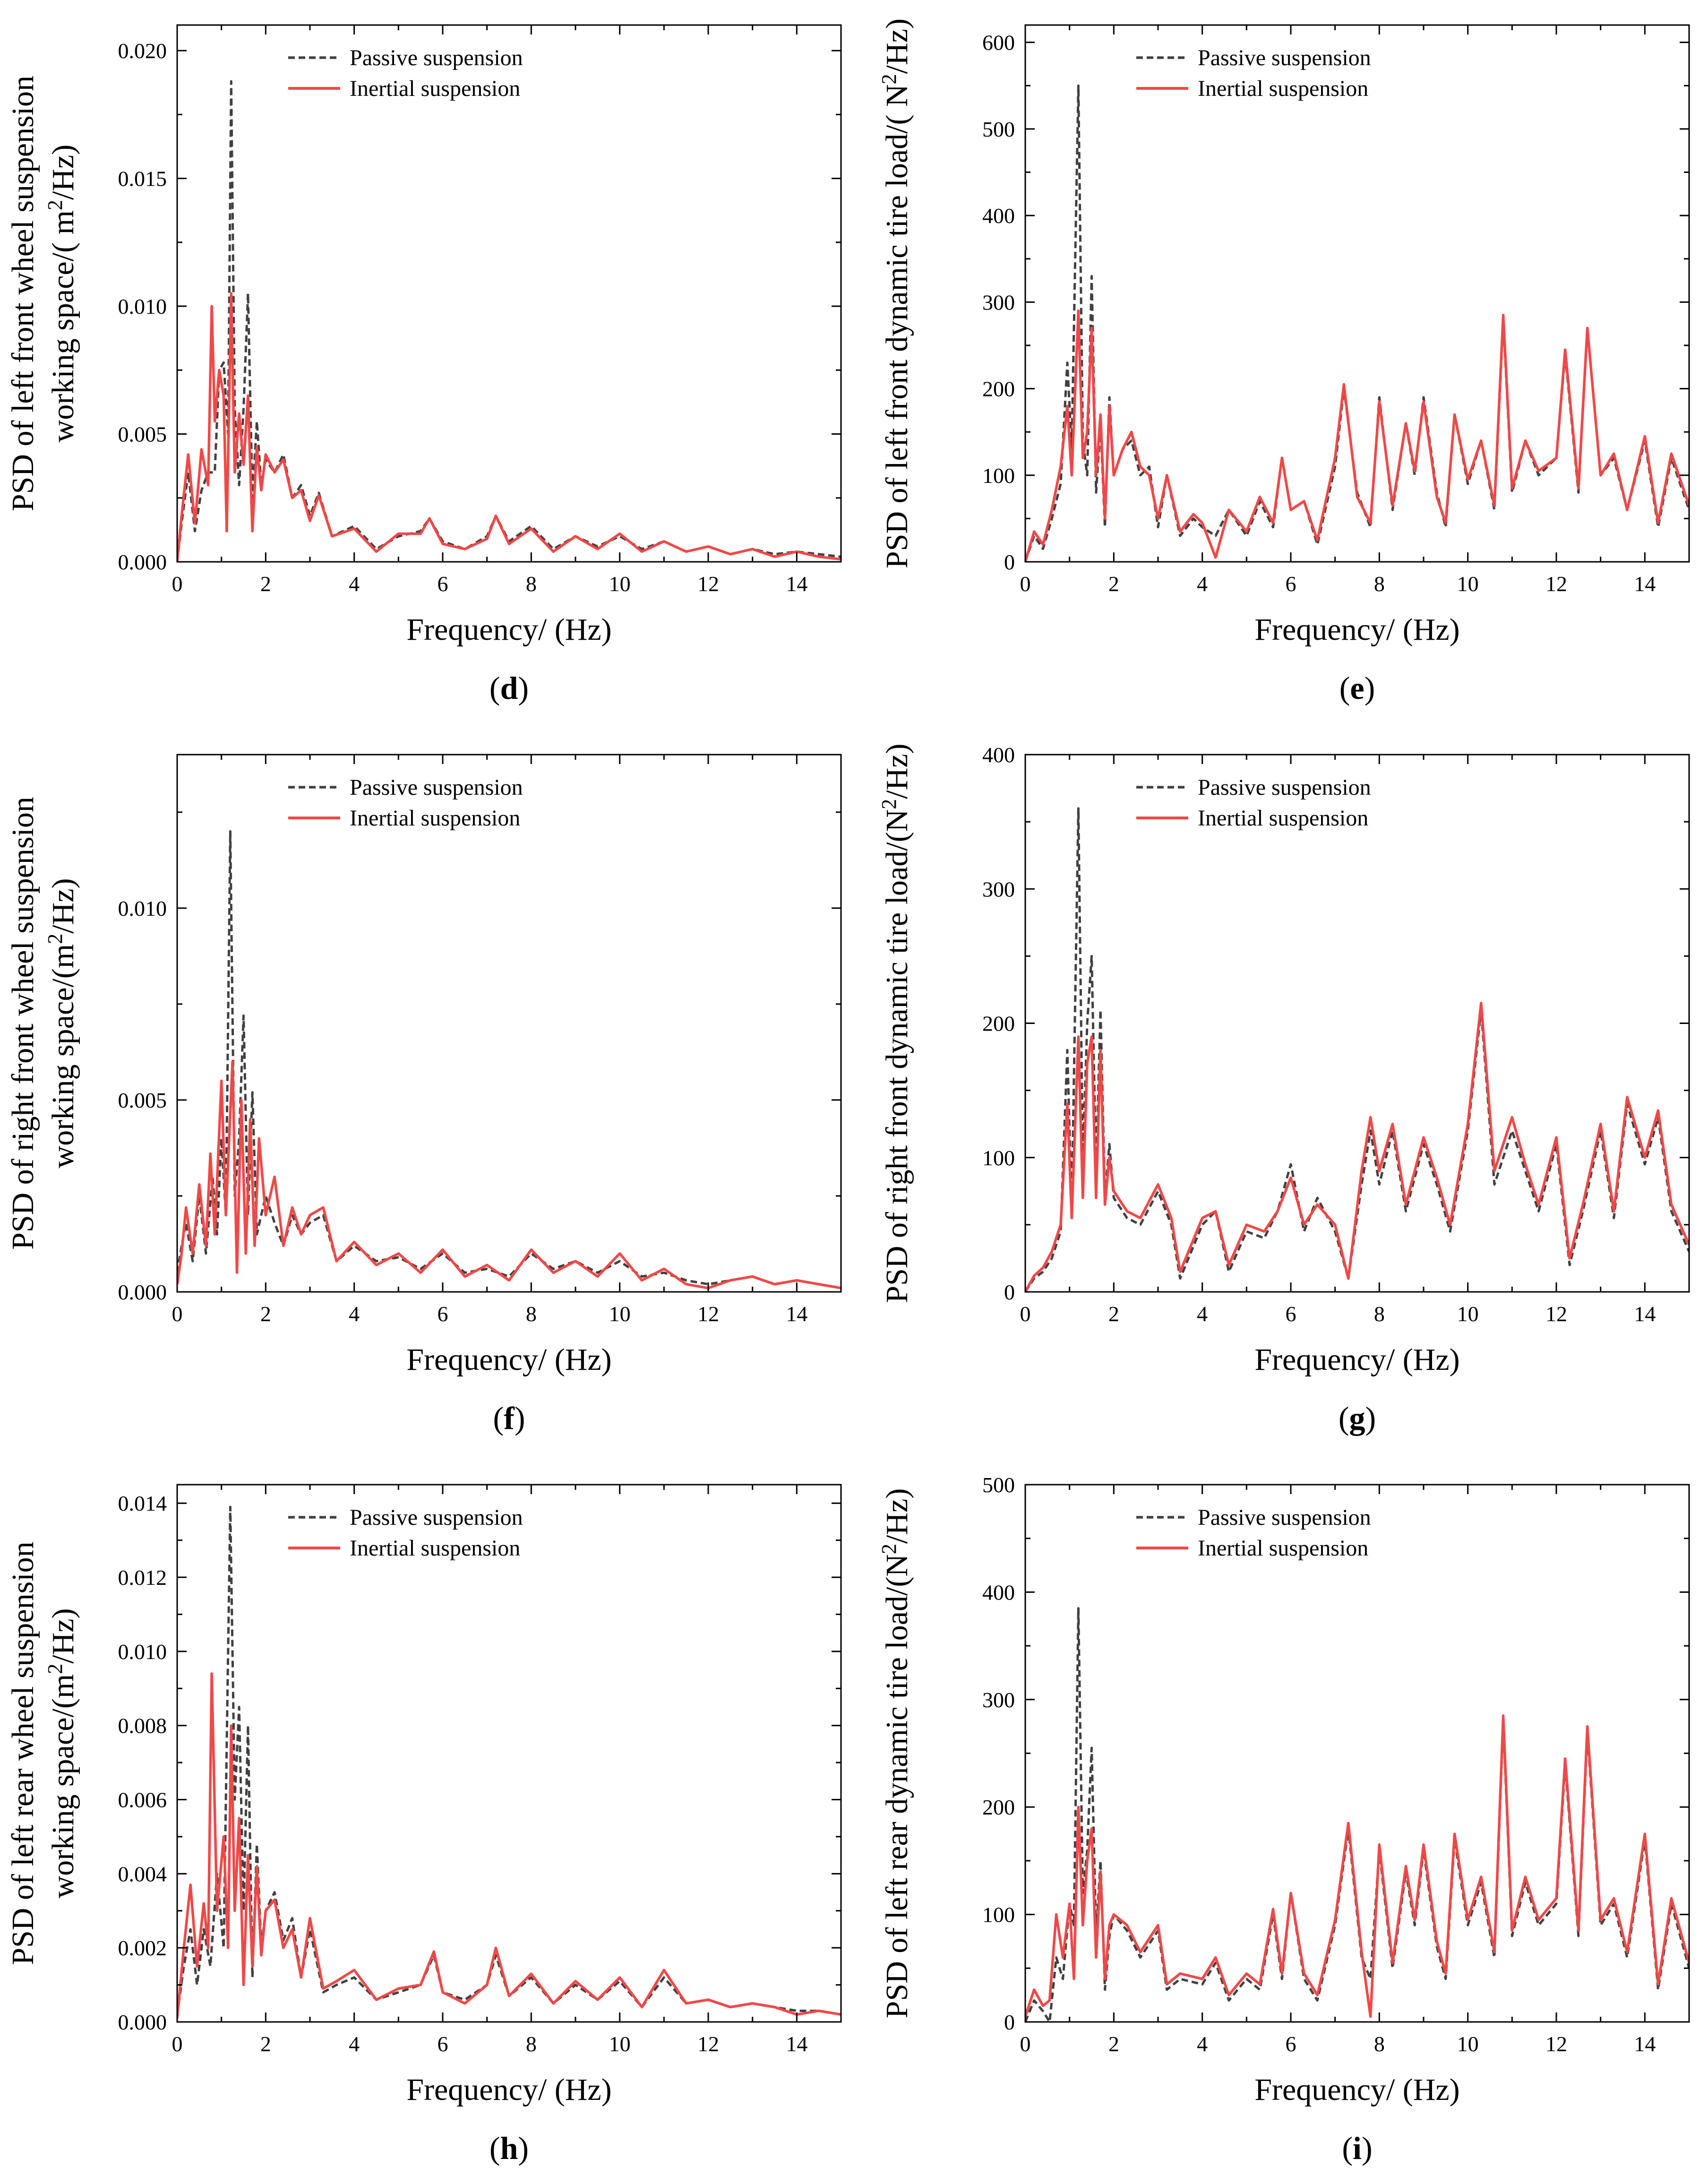  I want to click on plot-frame, so click(509, 1023).